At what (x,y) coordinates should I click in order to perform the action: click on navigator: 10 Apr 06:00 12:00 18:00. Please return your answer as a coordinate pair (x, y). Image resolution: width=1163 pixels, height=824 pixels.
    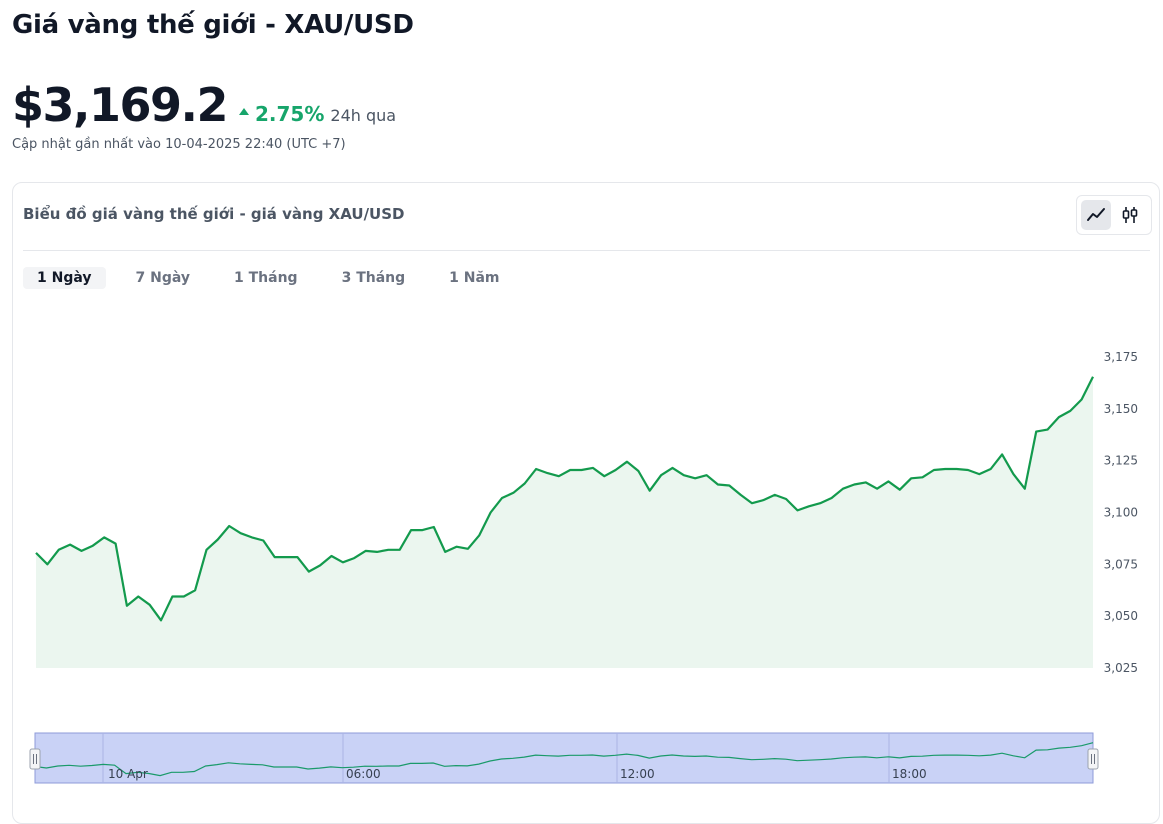
    Looking at the image, I should click on (564, 758).